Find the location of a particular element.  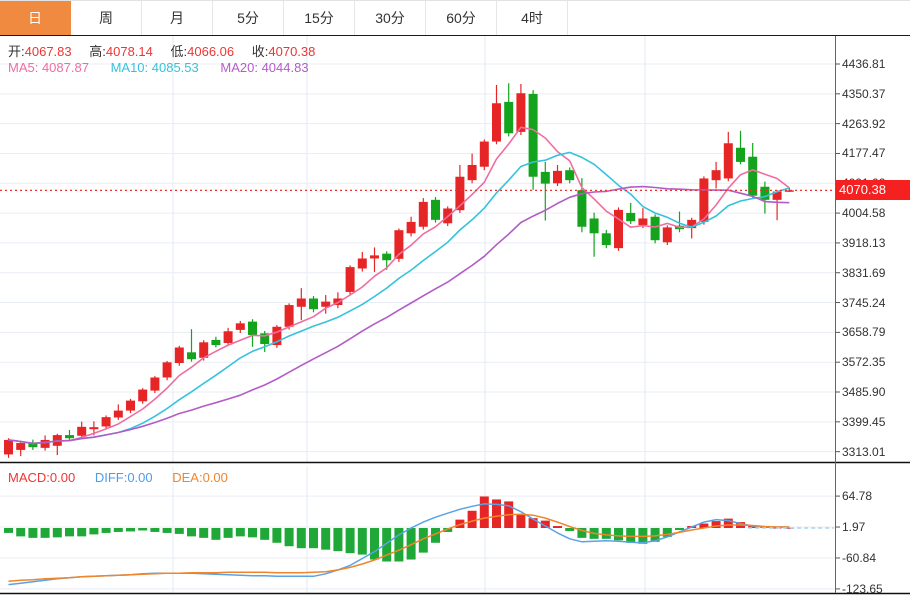

tab-period-month: 月 is located at coordinates (177, 18).